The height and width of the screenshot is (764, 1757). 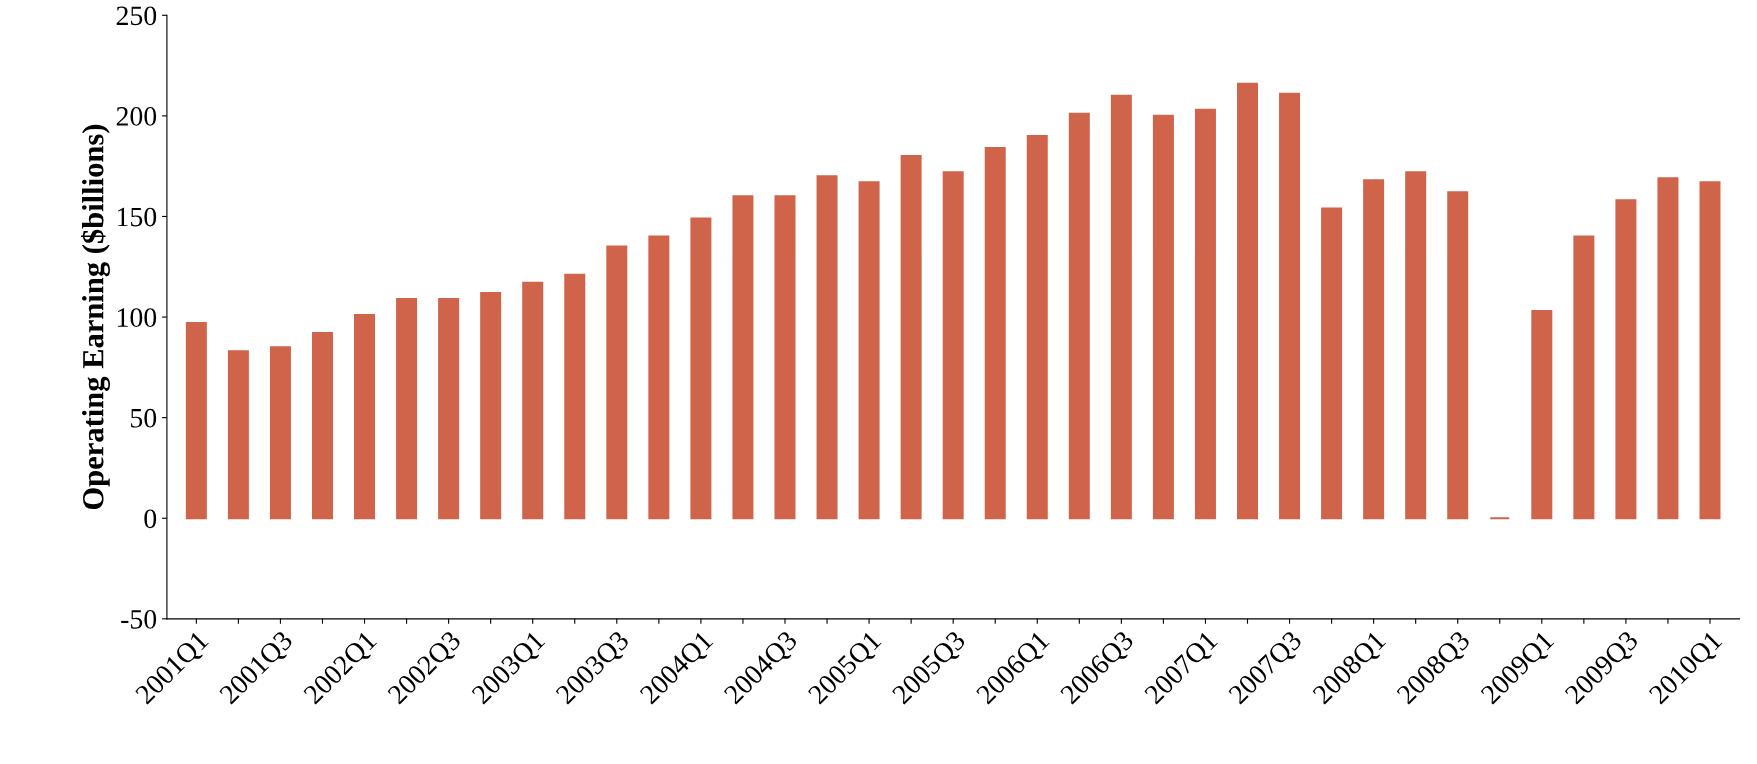 What do you see at coordinates (137, 317) in the screenshot?
I see `y-tick-label: 100` at bounding box center [137, 317].